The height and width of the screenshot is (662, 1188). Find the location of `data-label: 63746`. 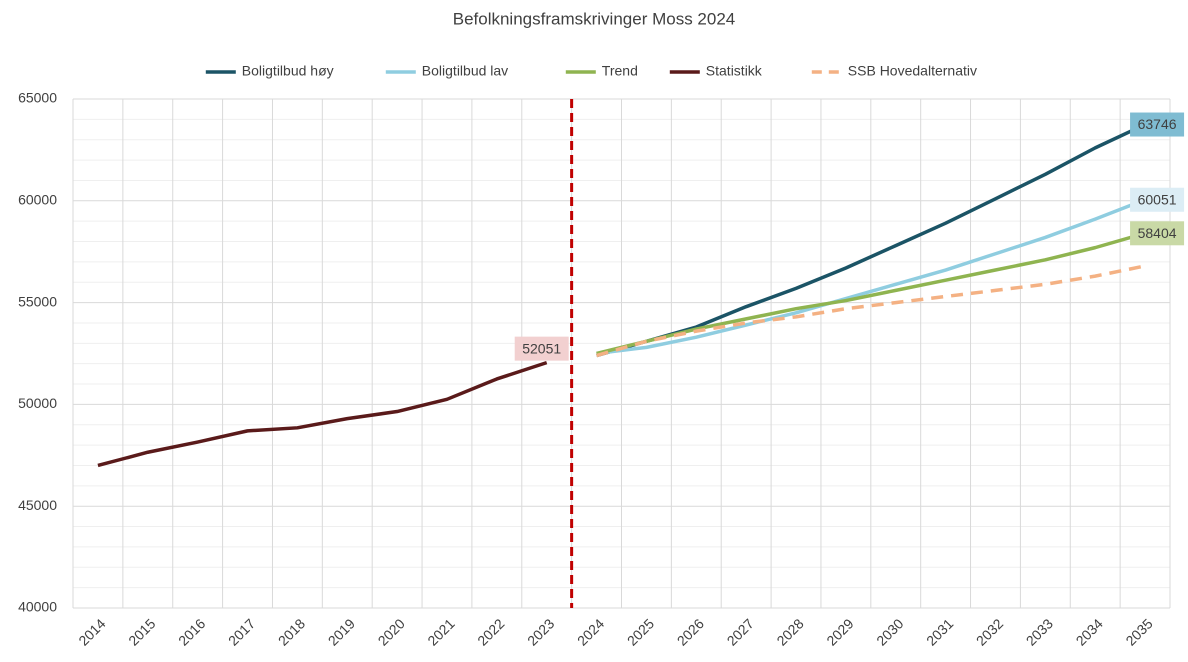

data-label: 63746 is located at coordinates (1157, 124).